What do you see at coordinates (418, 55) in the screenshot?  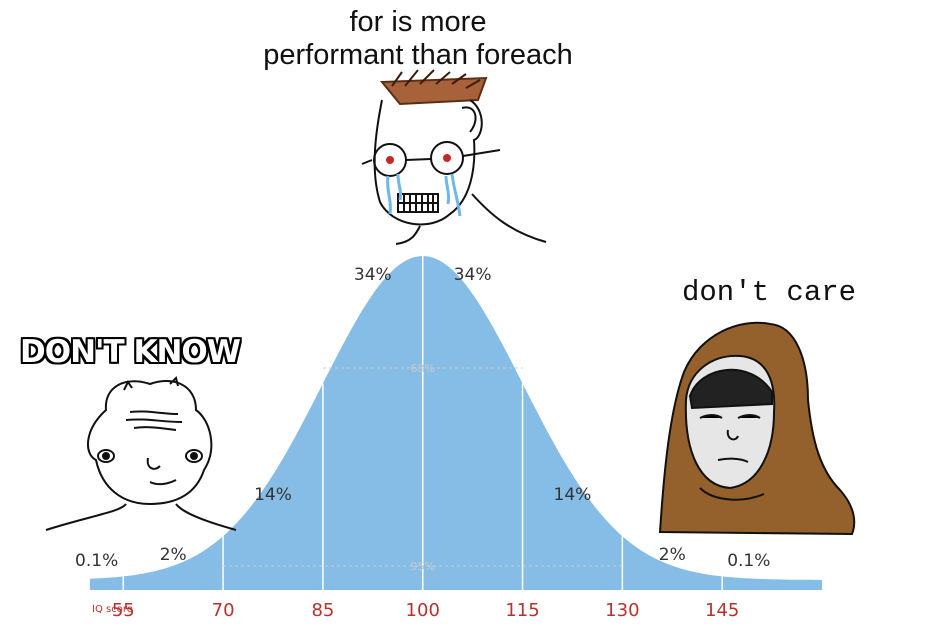 I see `top-caption-line-2: performant than foreach` at bounding box center [418, 55].